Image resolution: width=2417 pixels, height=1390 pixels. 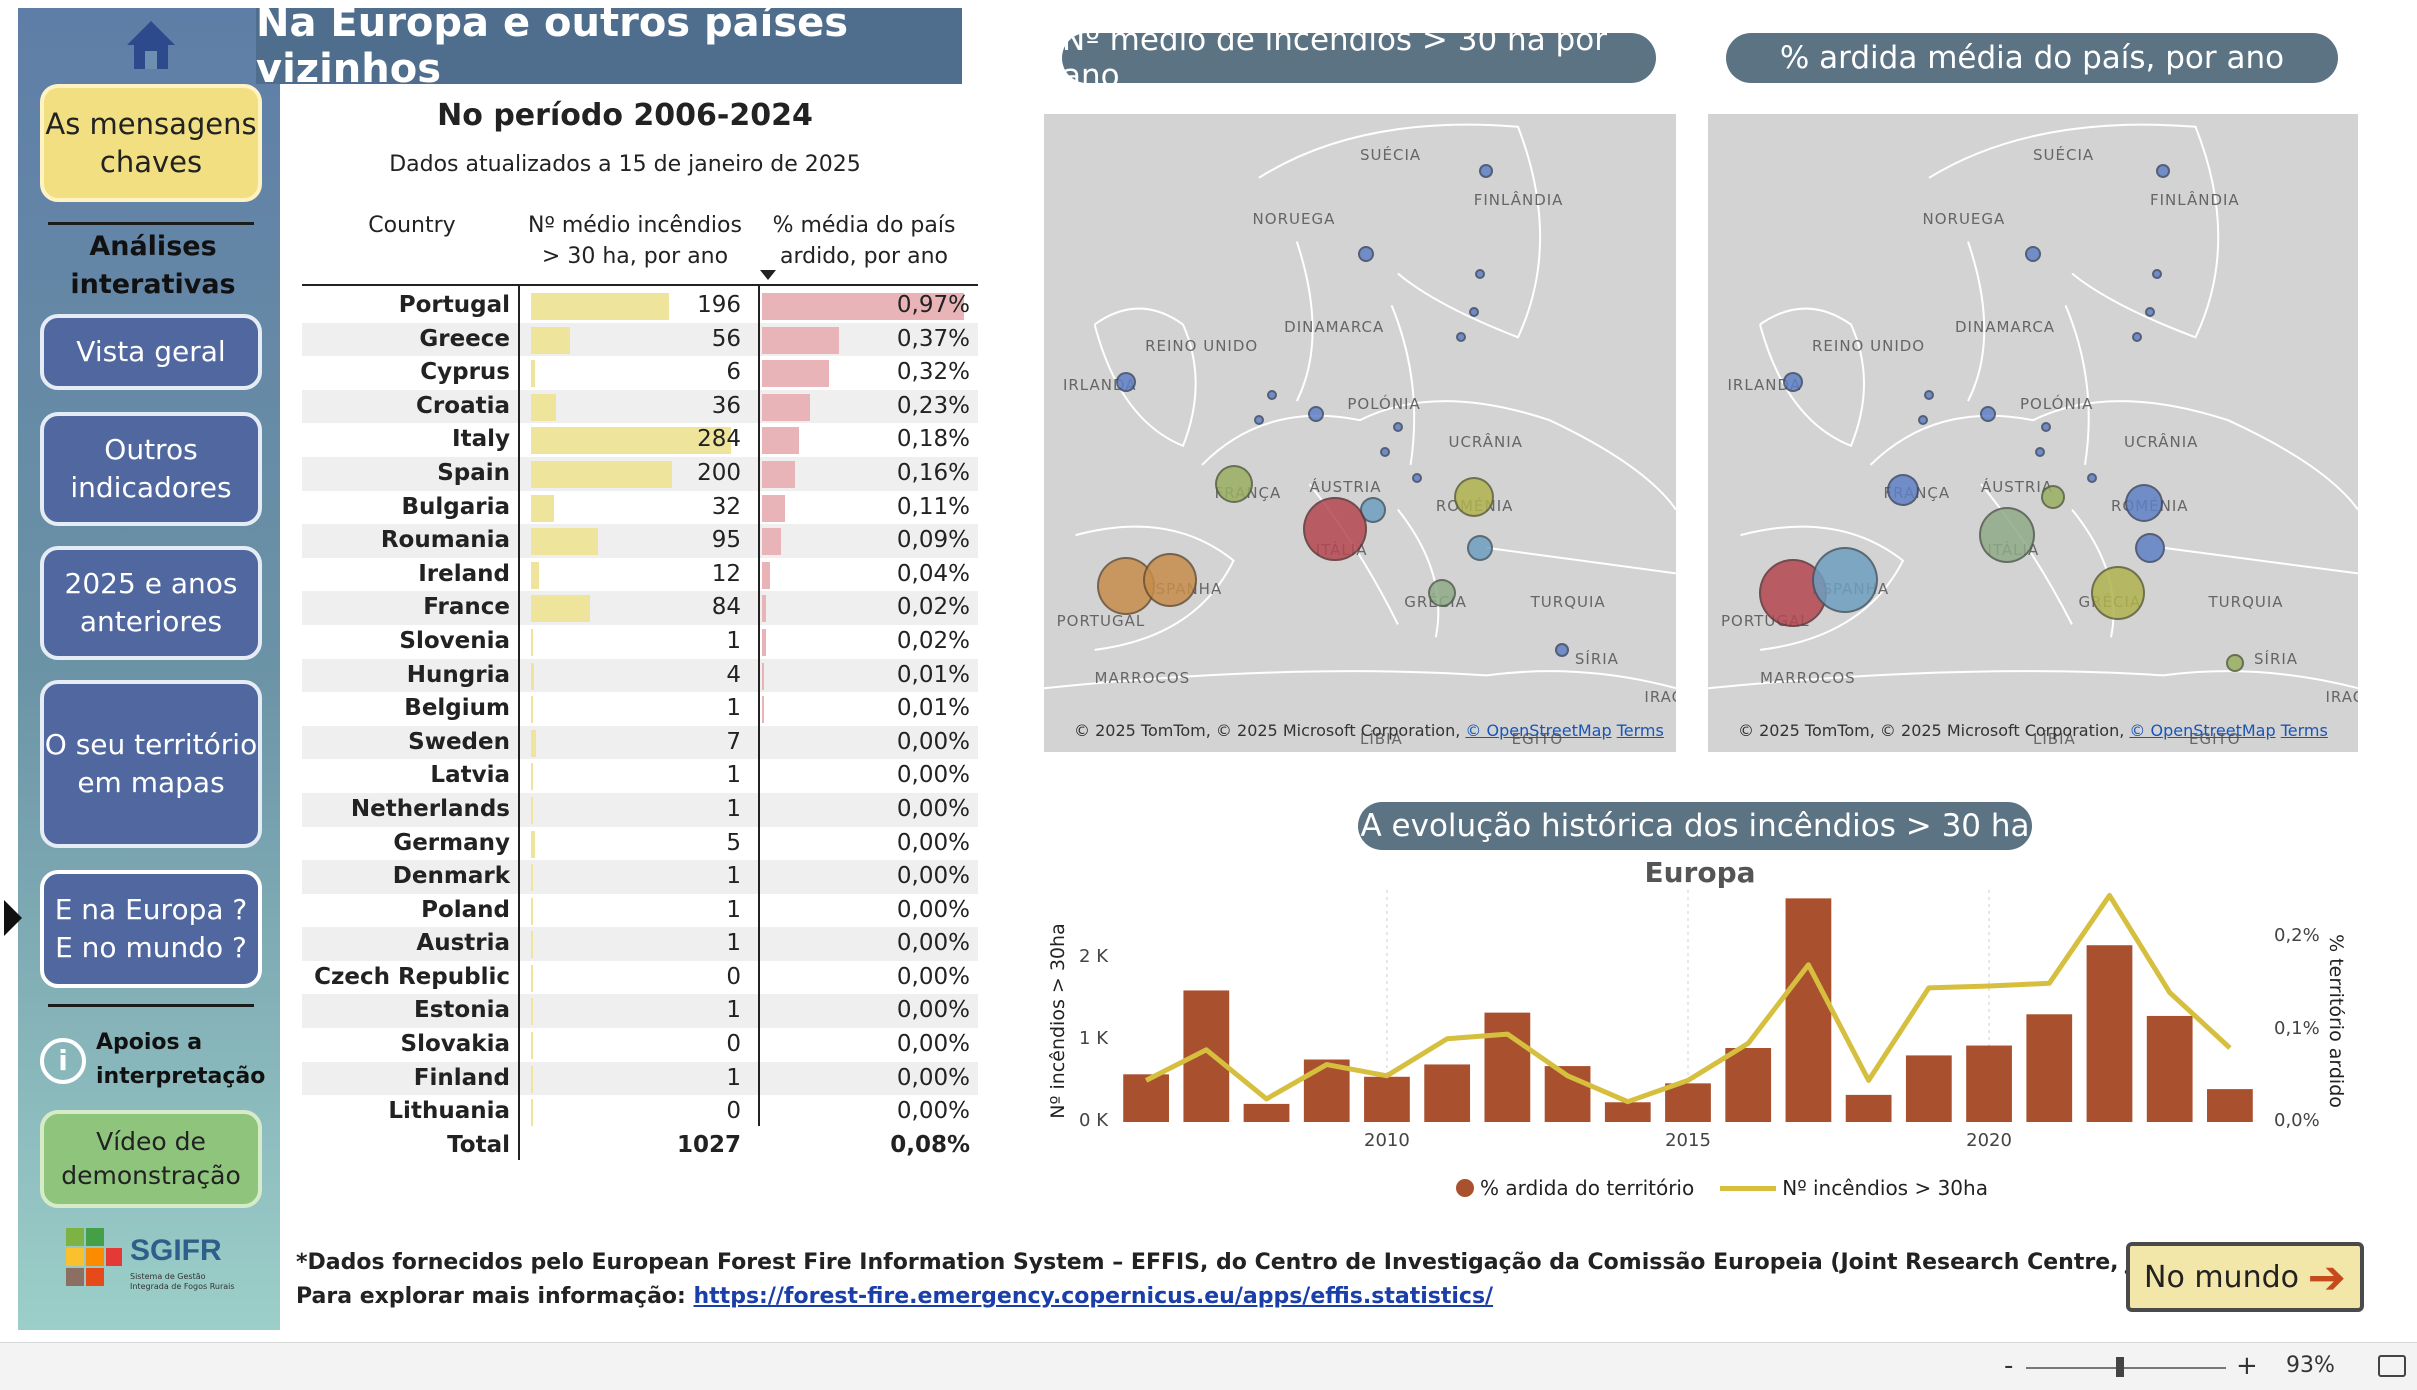 I want to click on table-row: Poland 1 0,00%, so click(x=640, y=911).